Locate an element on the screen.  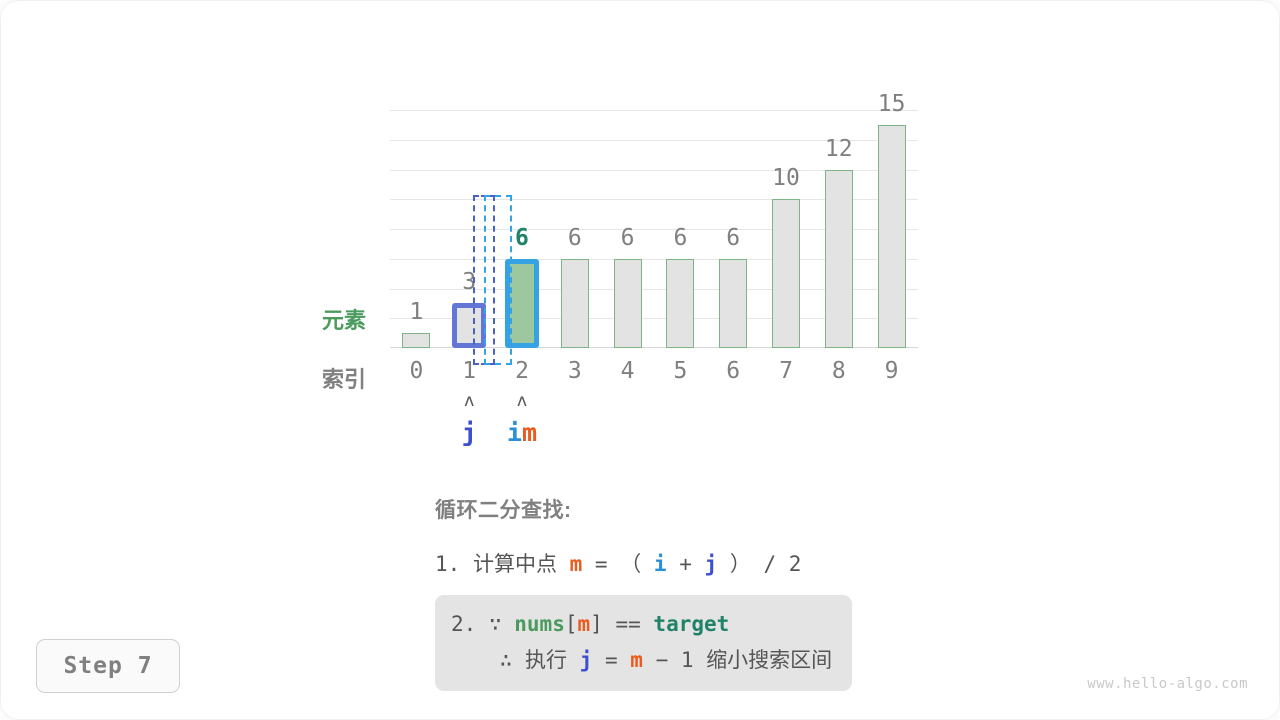
description-line-3: ∴ 执行 j = m − 1 缩小搜索区间 is located at coordinates (642, 660).